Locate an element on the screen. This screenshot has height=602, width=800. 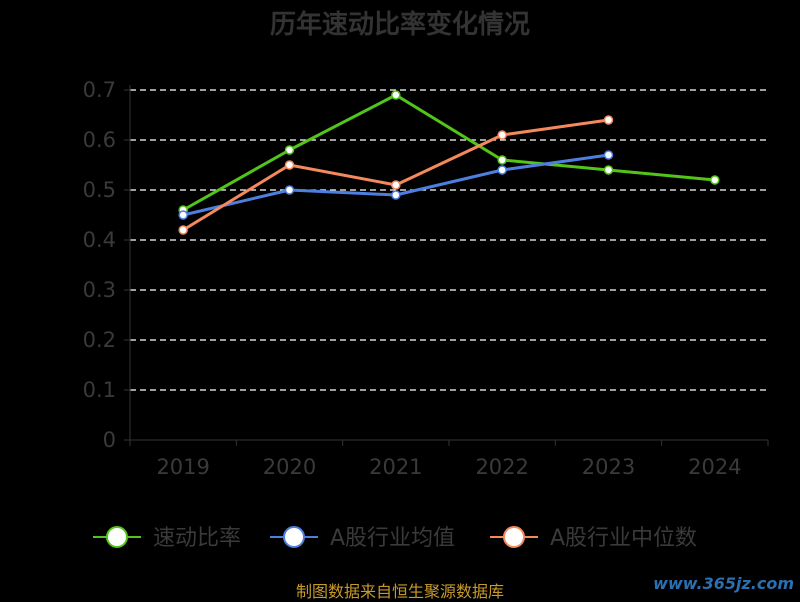
legend: 速动比率 A股行业均值 A股行业中位数 is located at coordinates (395, 538).